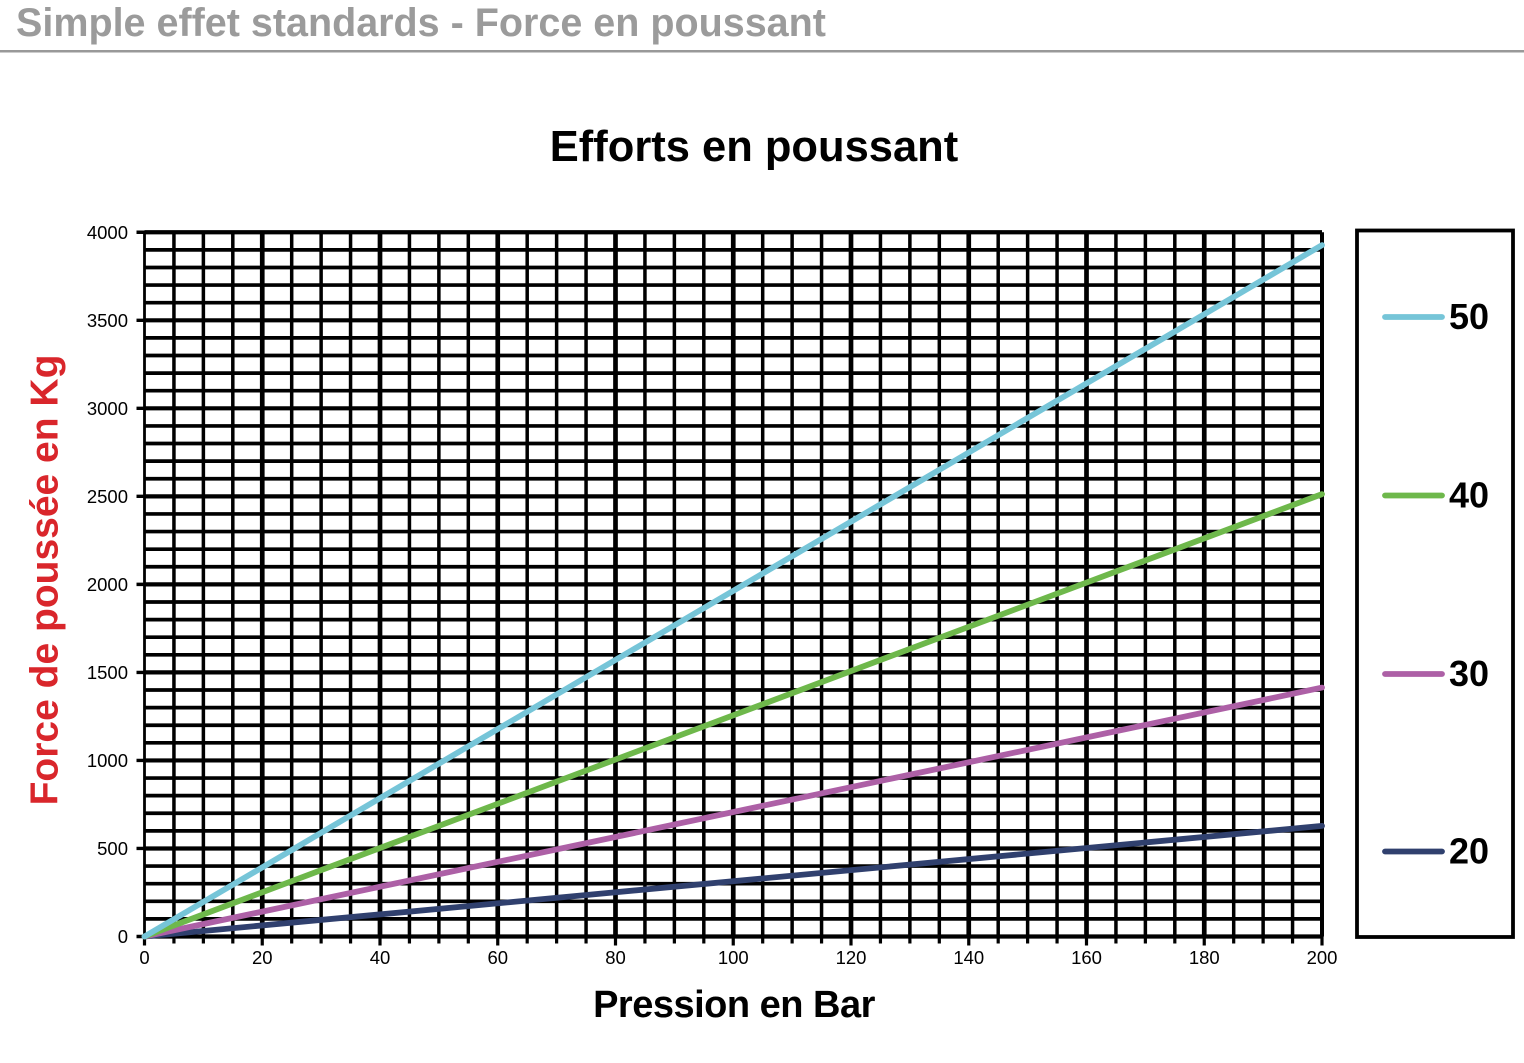 This screenshot has height=1063, width=1524. I want to click on svg-text: 2000, so click(107, 584).